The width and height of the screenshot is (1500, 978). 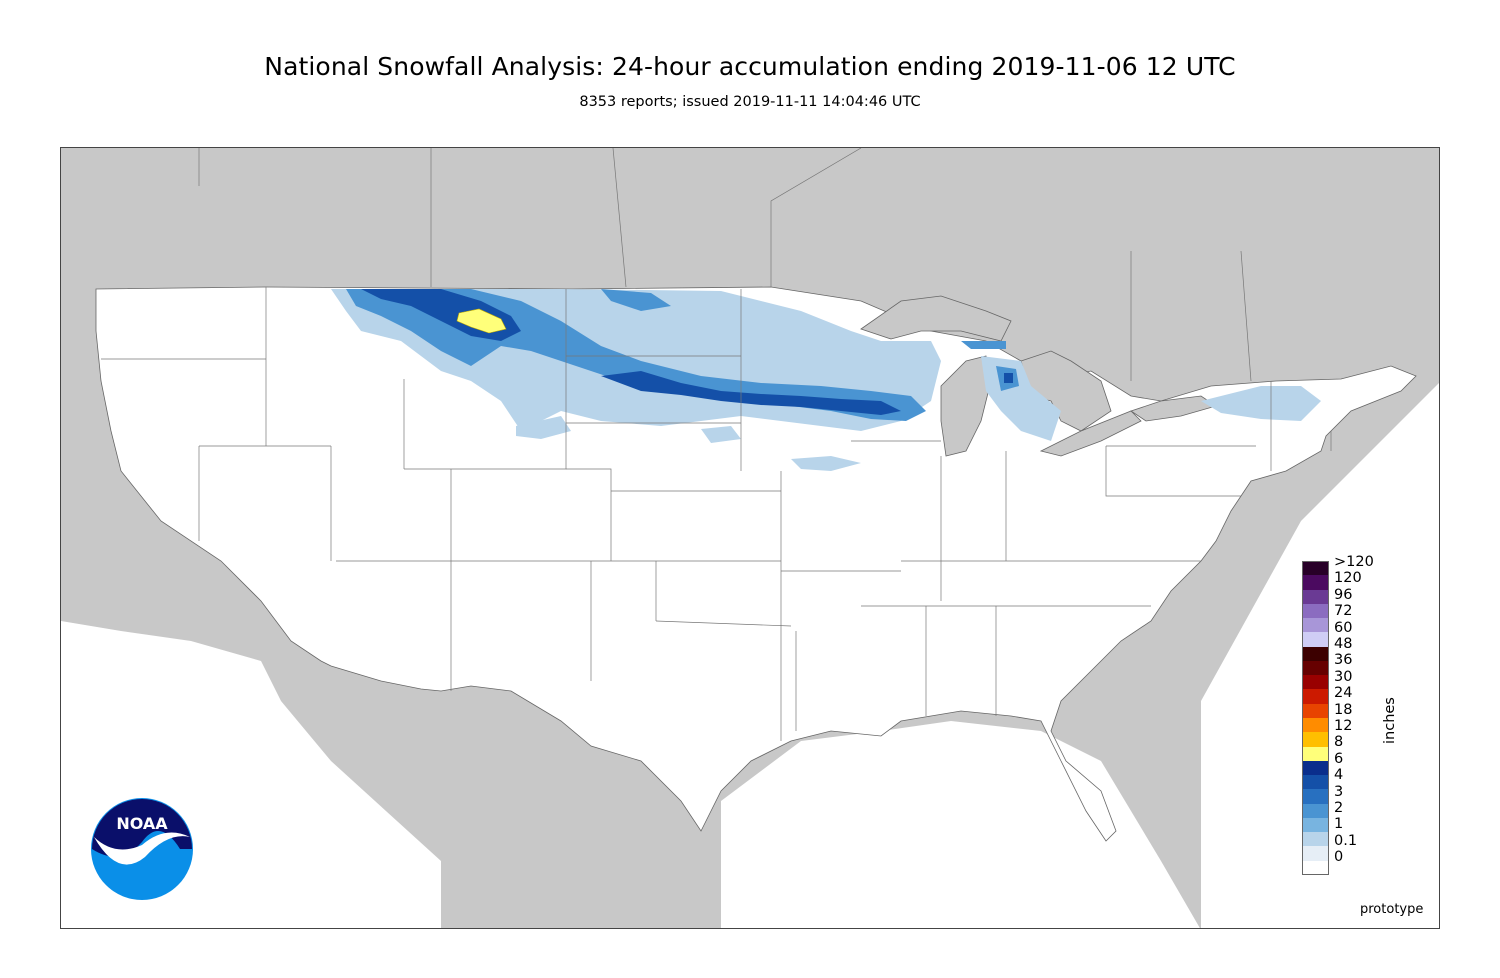 I want to click on prototype-label: prototype, so click(x=1392, y=909).